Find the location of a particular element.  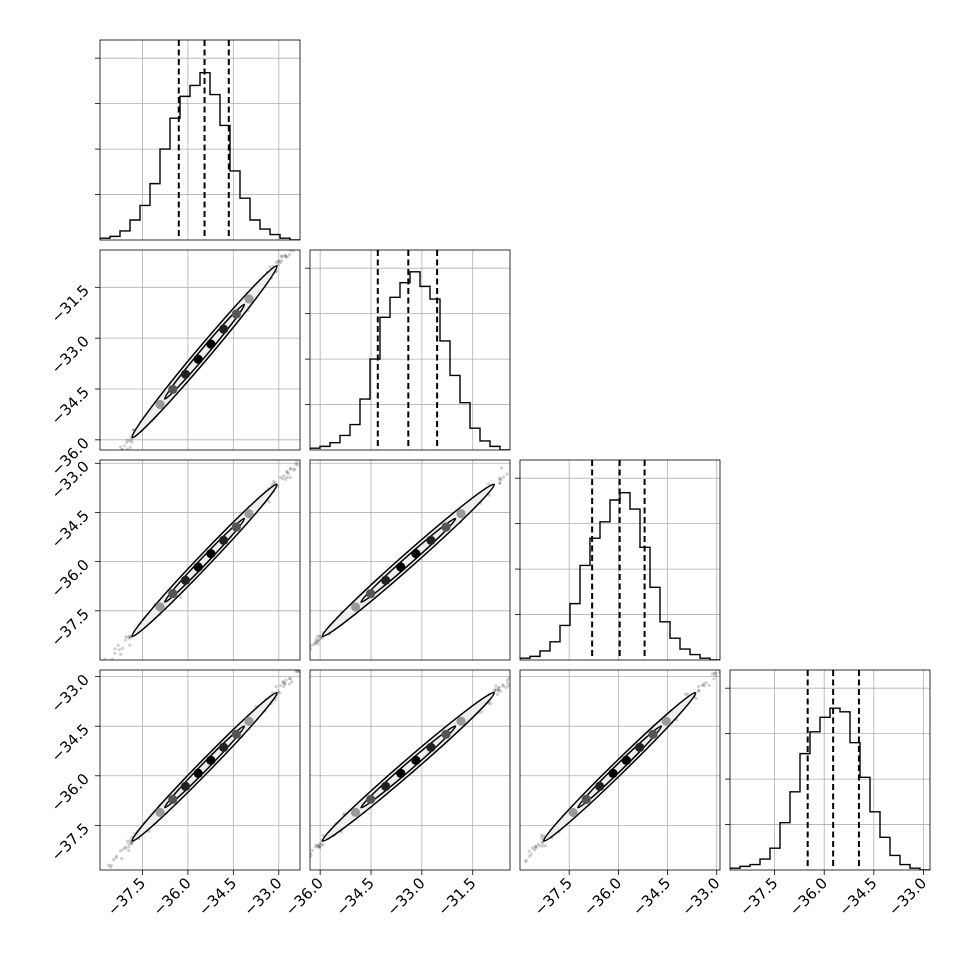

x-tick-label-0-2: −34.5 is located at coordinates (217, 896).